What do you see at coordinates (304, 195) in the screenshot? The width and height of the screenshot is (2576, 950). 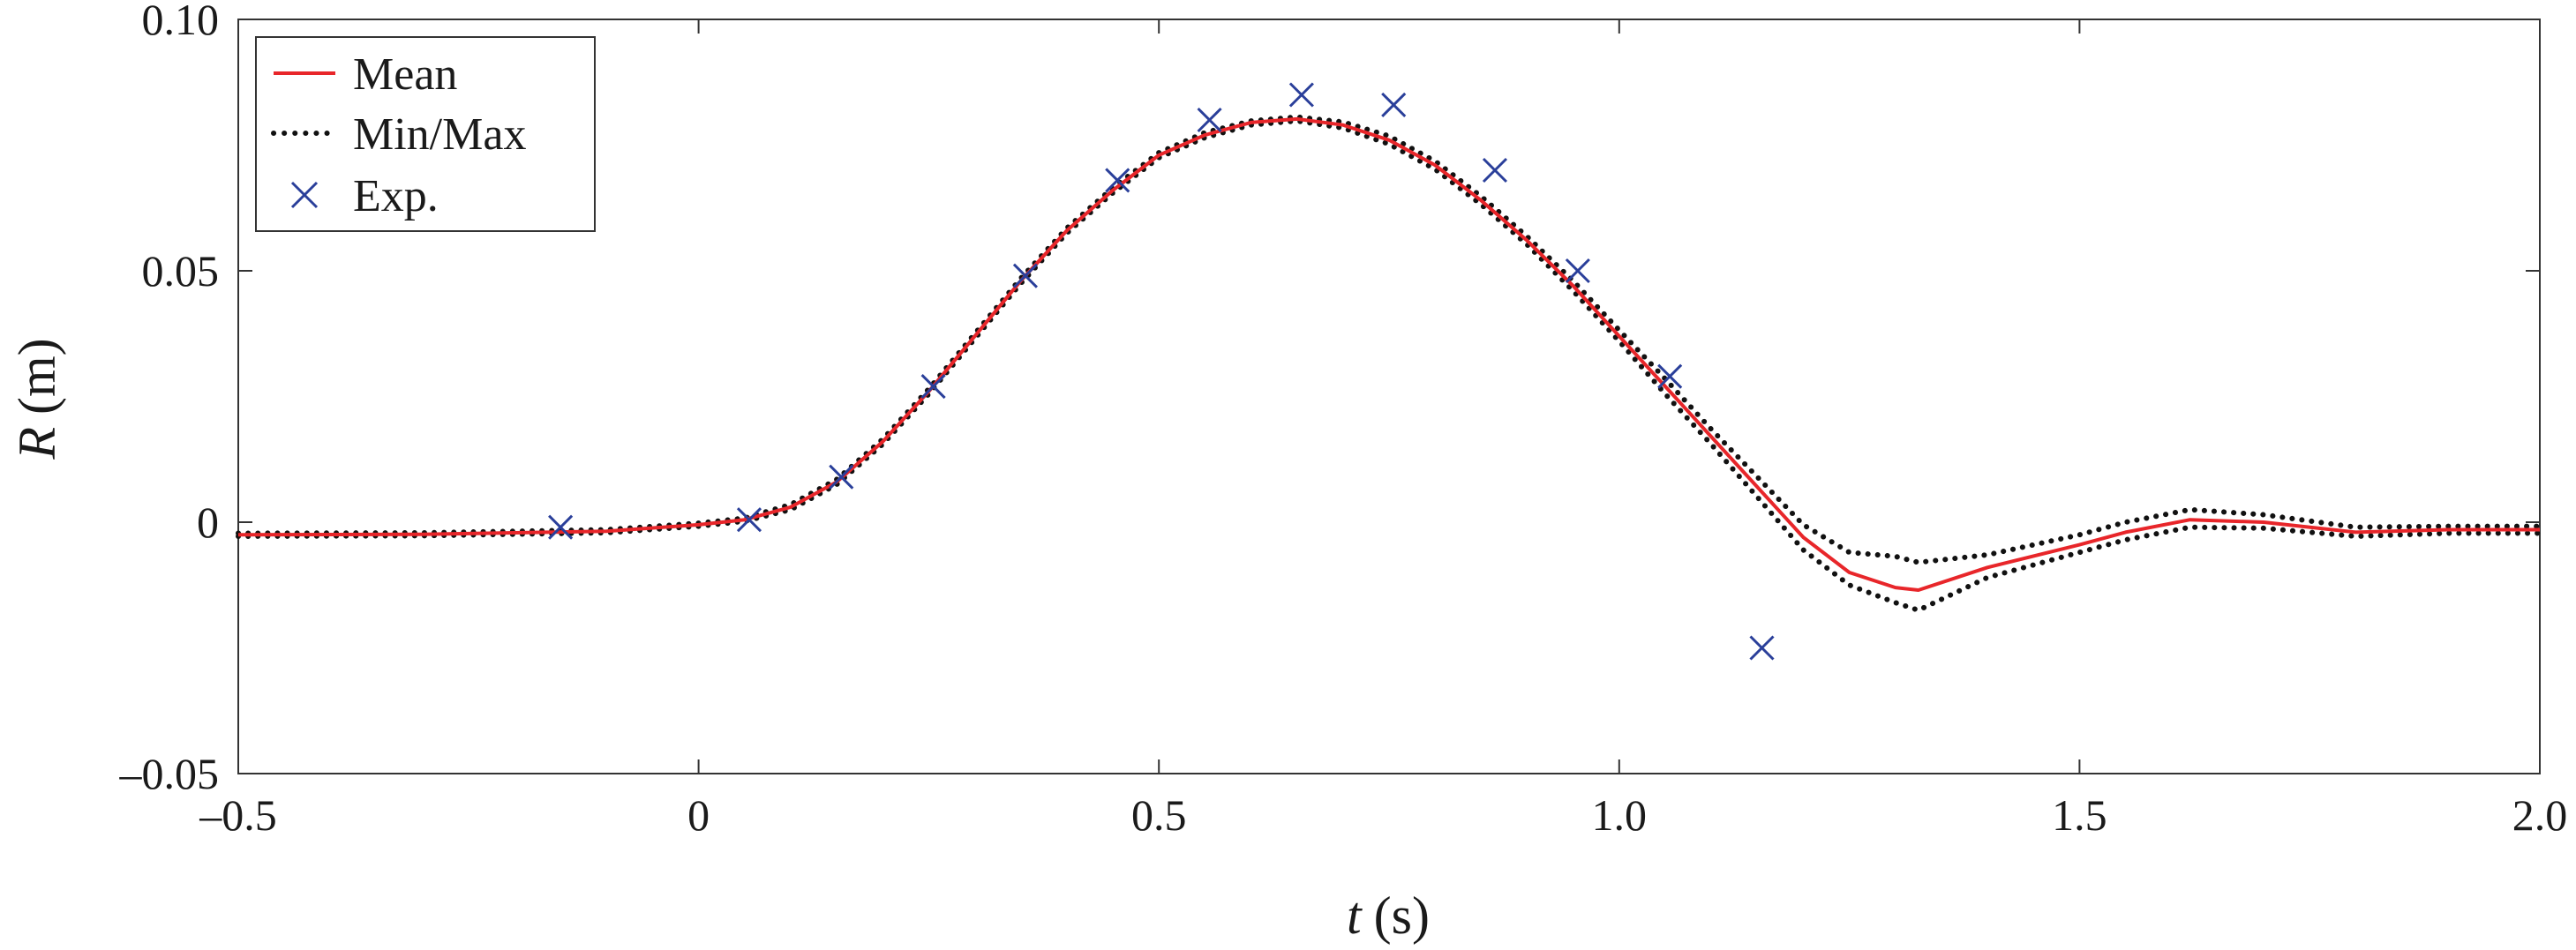 I see `legend-swatch-exp` at bounding box center [304, 195].